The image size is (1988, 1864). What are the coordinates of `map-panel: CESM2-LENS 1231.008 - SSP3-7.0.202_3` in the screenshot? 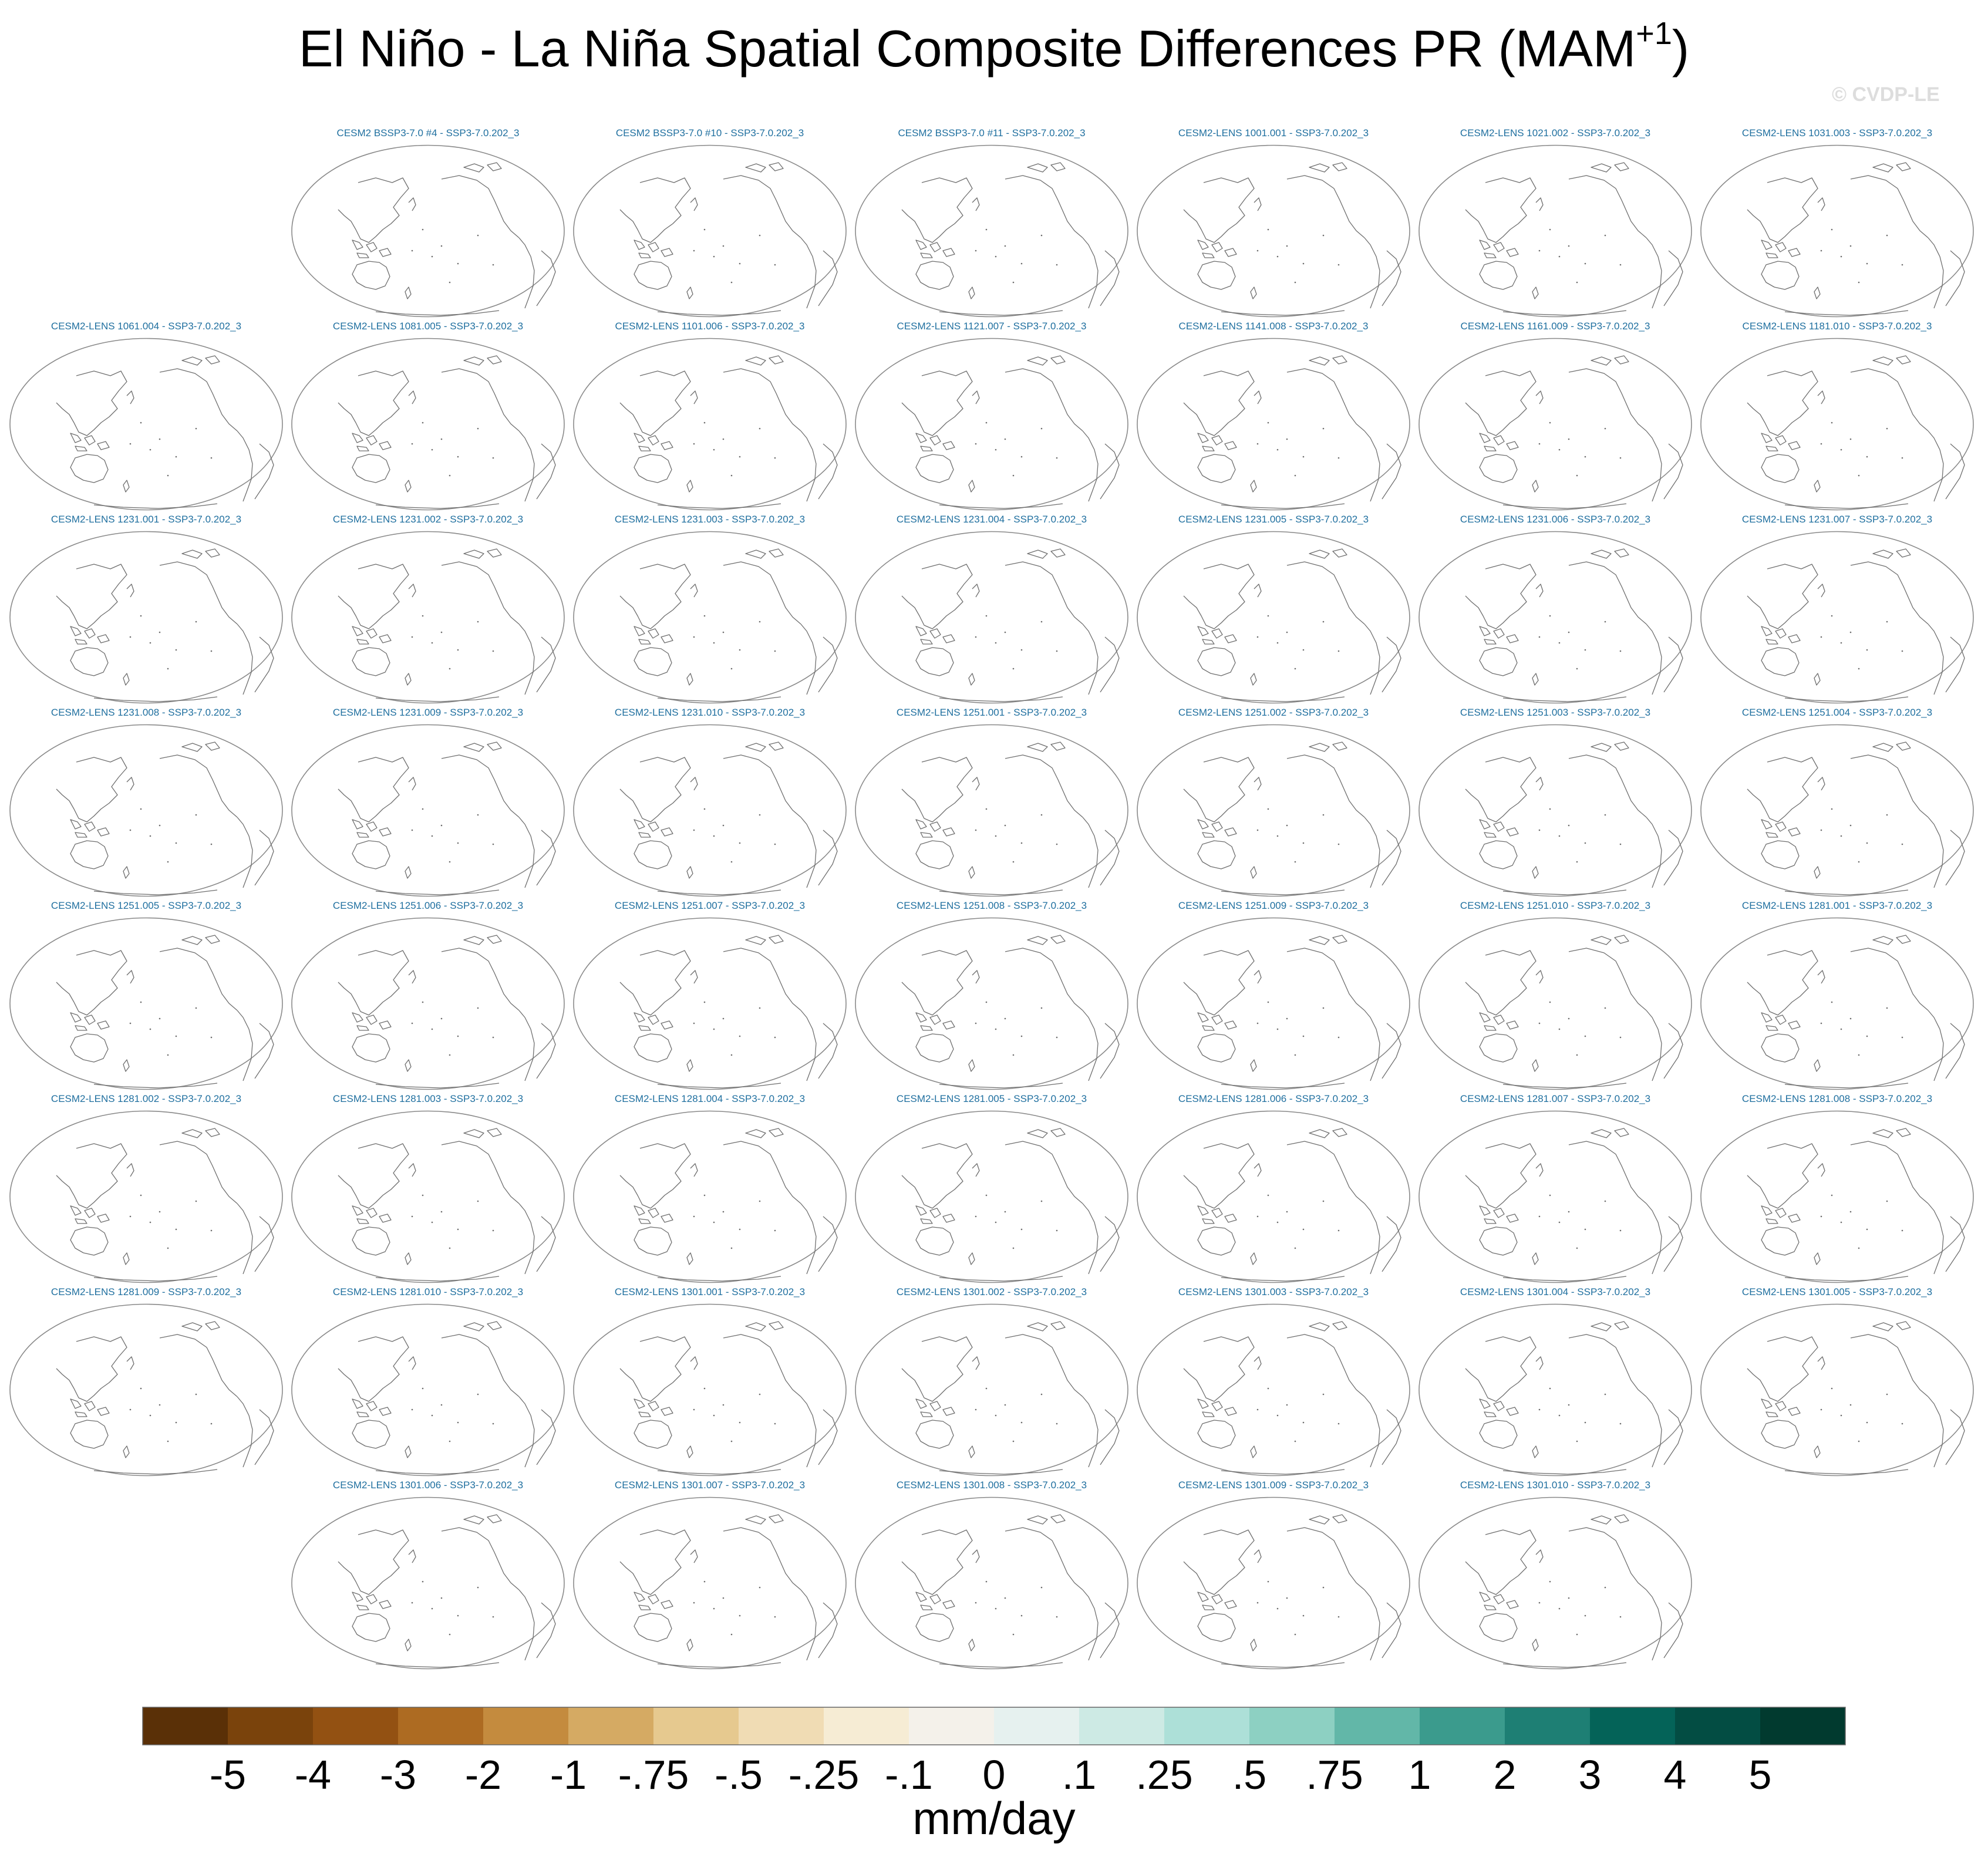 It's located at (147, 804).